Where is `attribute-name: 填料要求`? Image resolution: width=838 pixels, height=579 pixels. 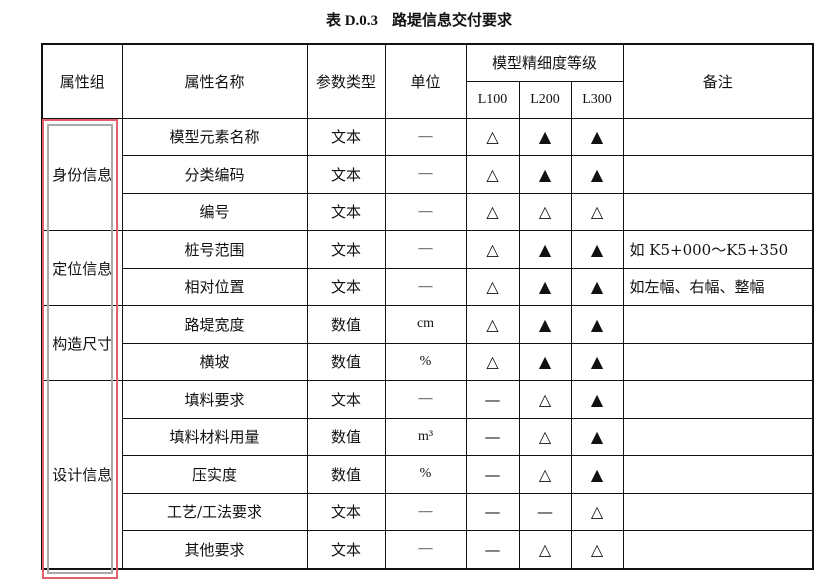
attribute-name: 填料要求 is located at coordinates (214, 399).